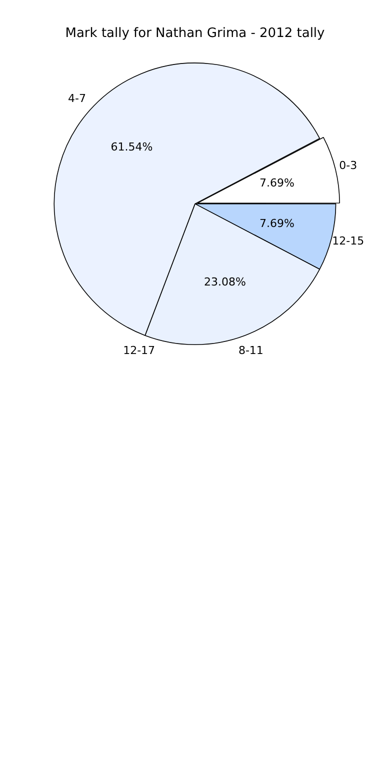 Image resolution: width=390 pixels, height=780 pixels. I want to click on slice-label: 12-15, so click(348, 241).